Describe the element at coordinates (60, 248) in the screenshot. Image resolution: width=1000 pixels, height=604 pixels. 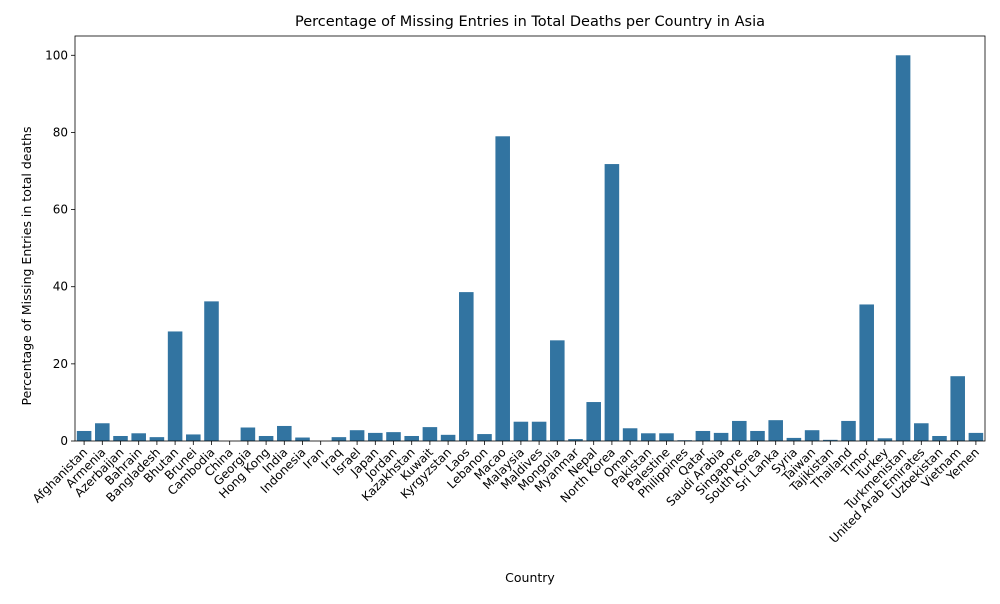
I see `y-axis-ticks: 0 20 40 60 80 100` at that location.